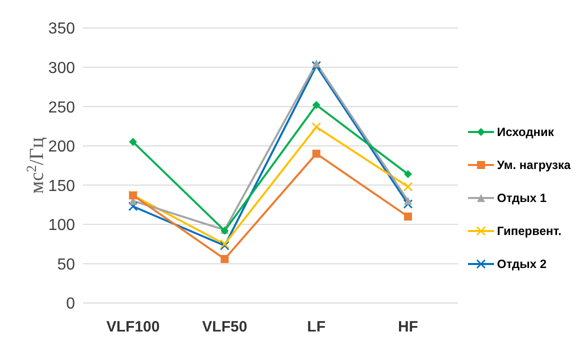  Describe the element at coordinates (316, 327) in the screenshot. I see `x-tick-label: LF` at that location.